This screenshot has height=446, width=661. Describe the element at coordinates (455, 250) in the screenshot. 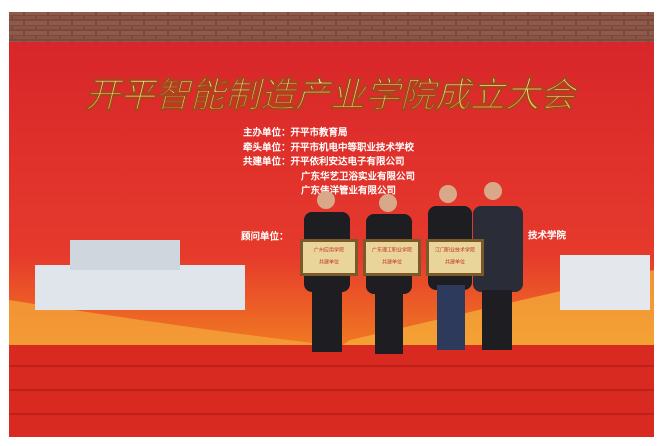

I see `plaque-title: 江门职业技术学院` at that location.